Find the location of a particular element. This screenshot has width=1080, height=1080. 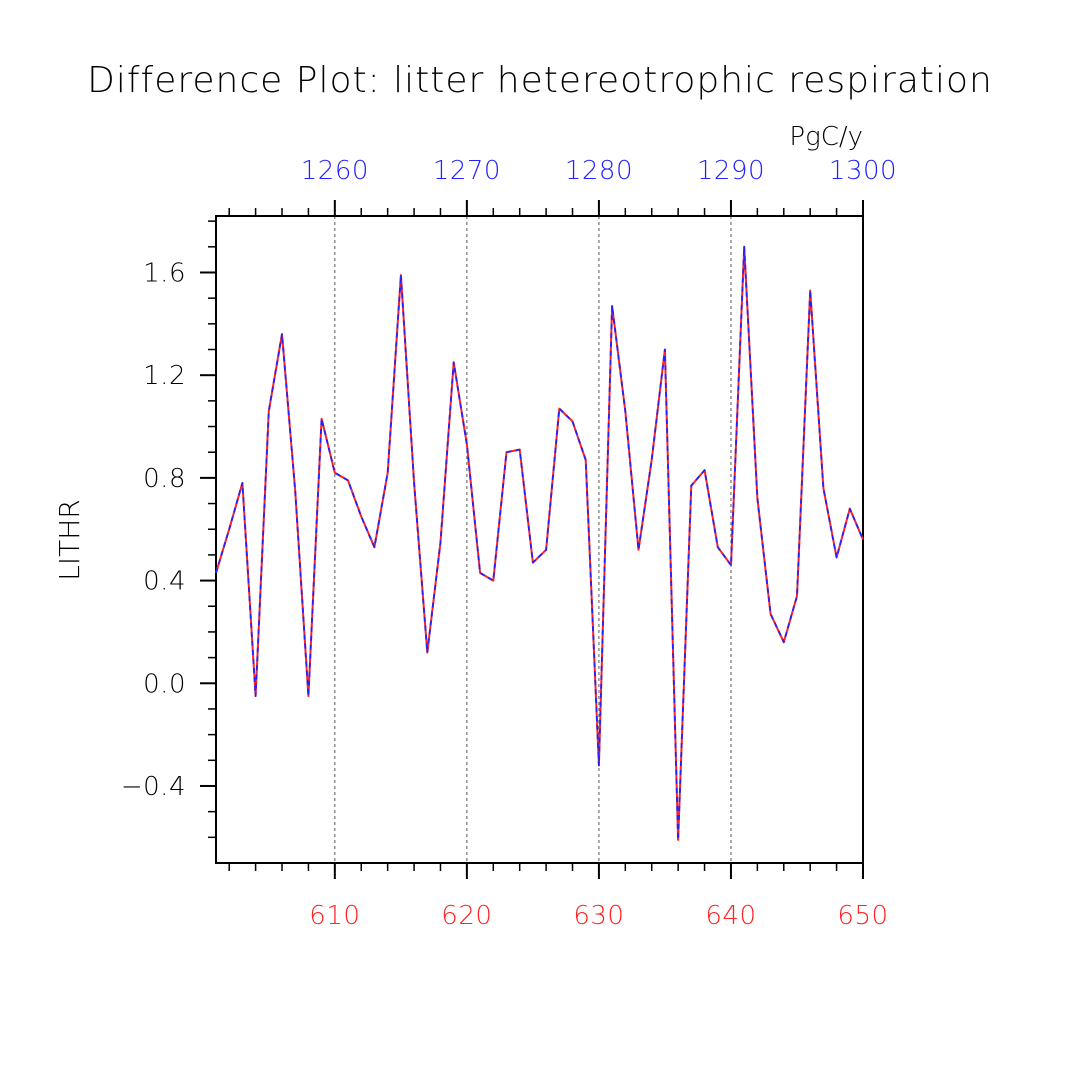

x-tick-label-top: 1260 is located at coordinates (335, 171).